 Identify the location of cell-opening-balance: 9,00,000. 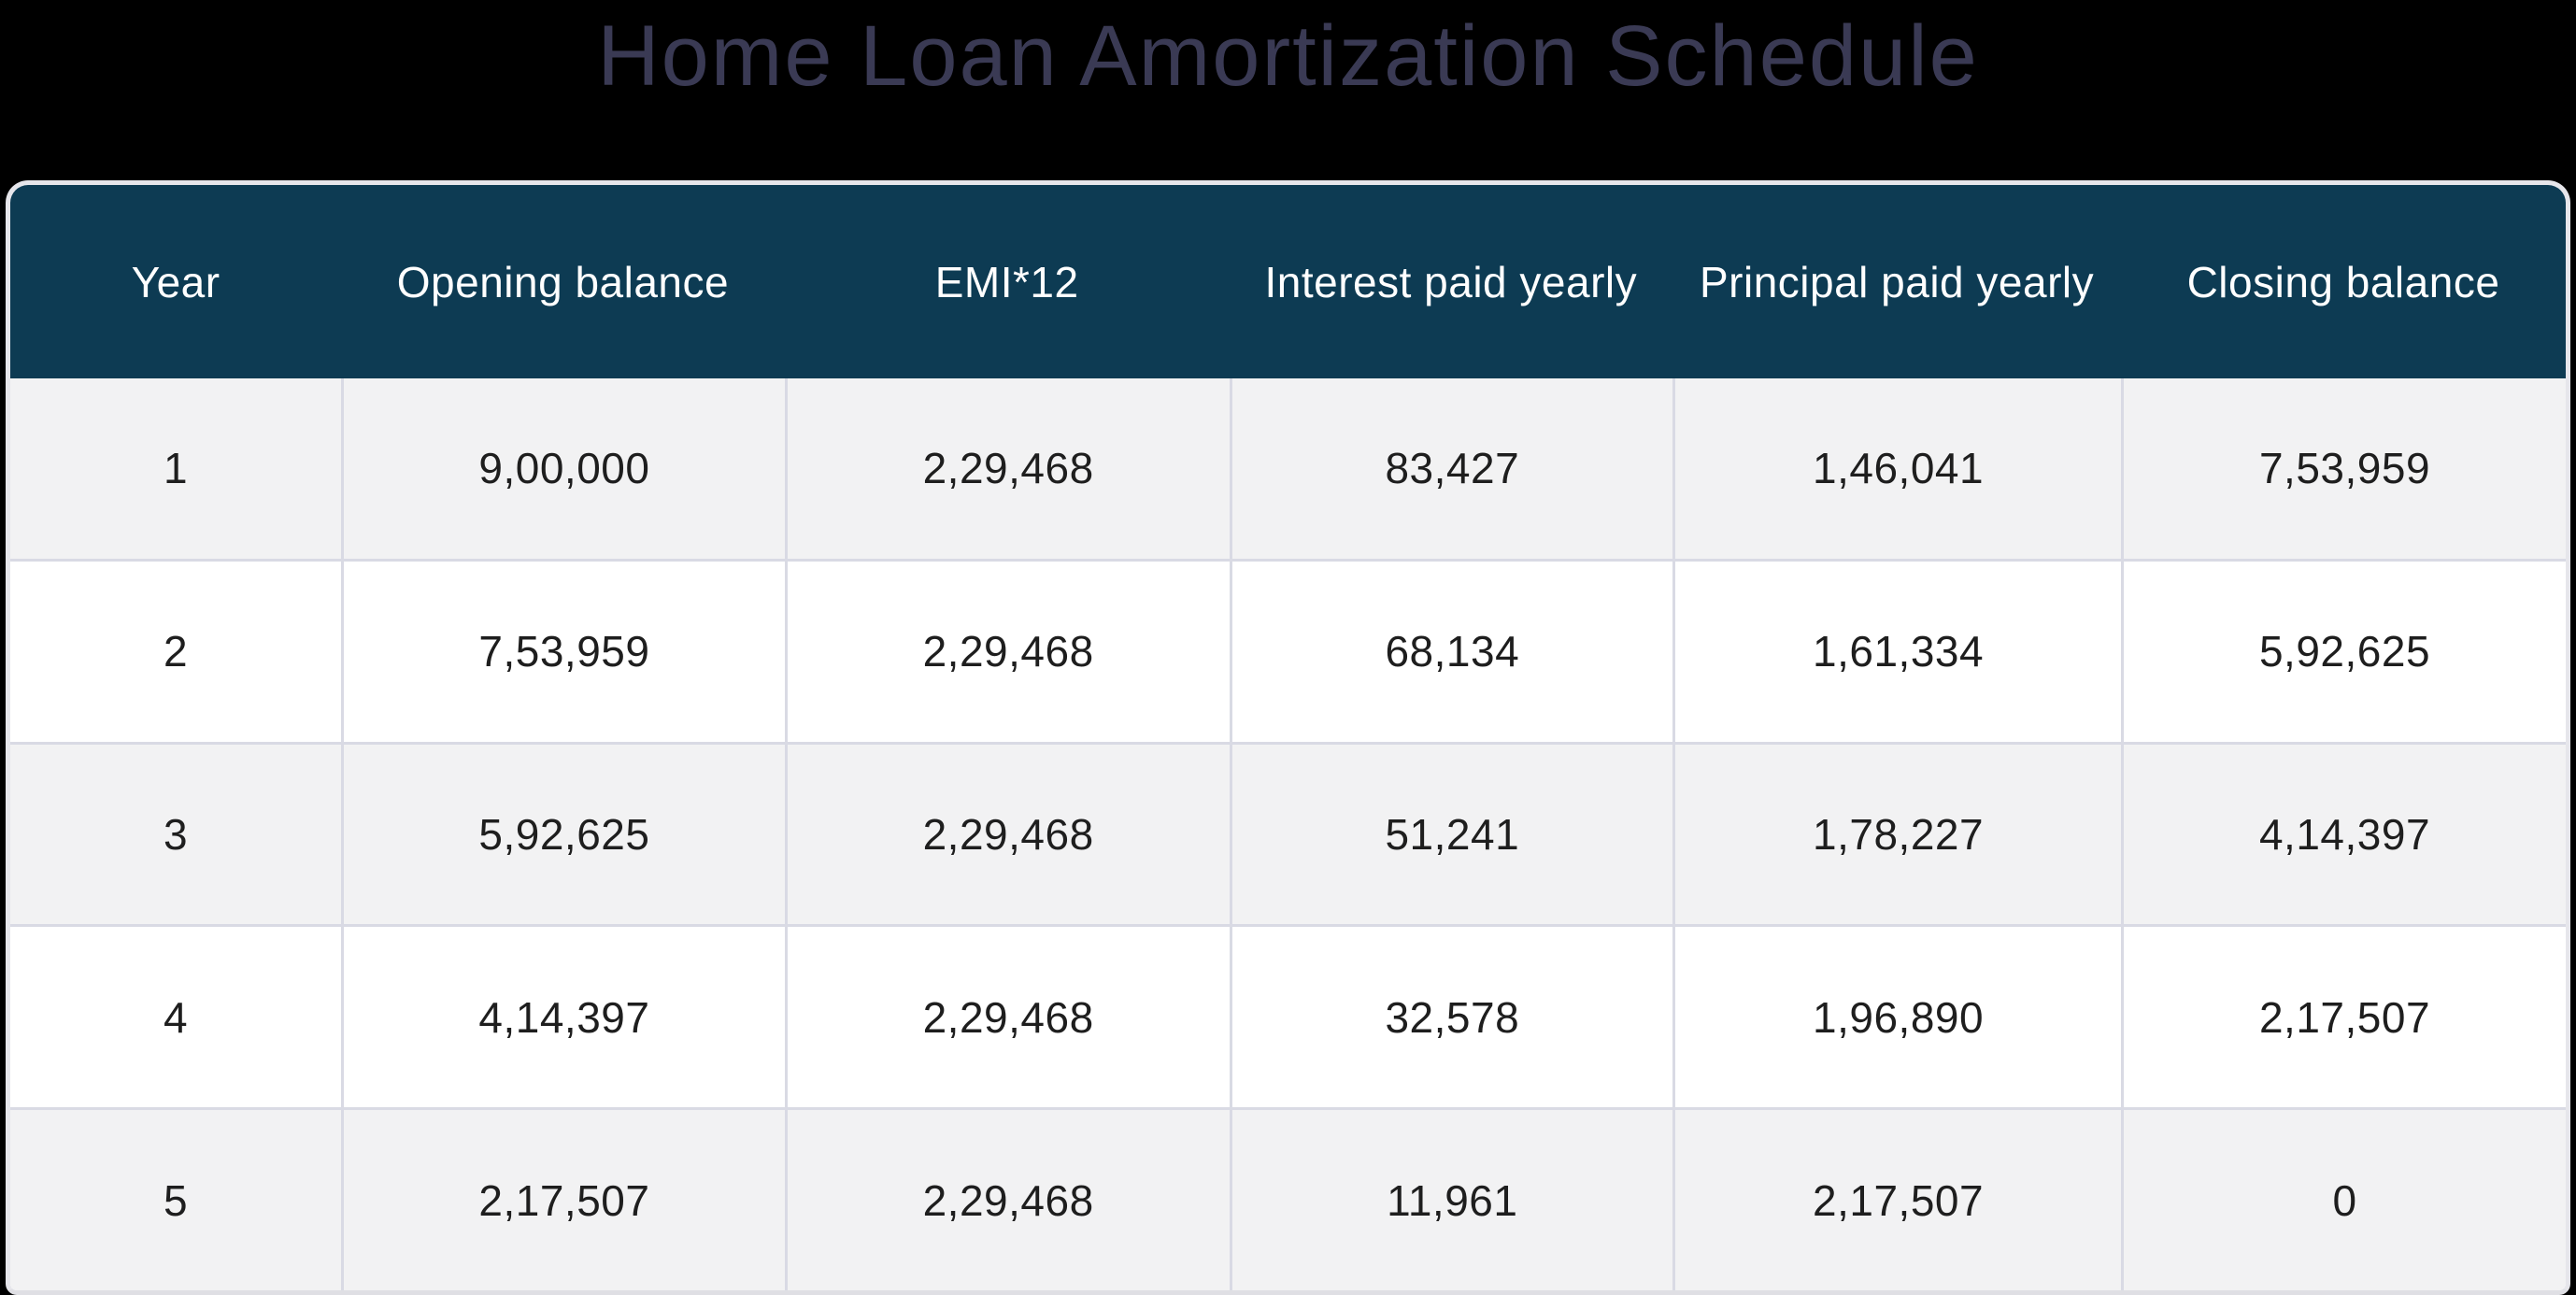
(563, 468).